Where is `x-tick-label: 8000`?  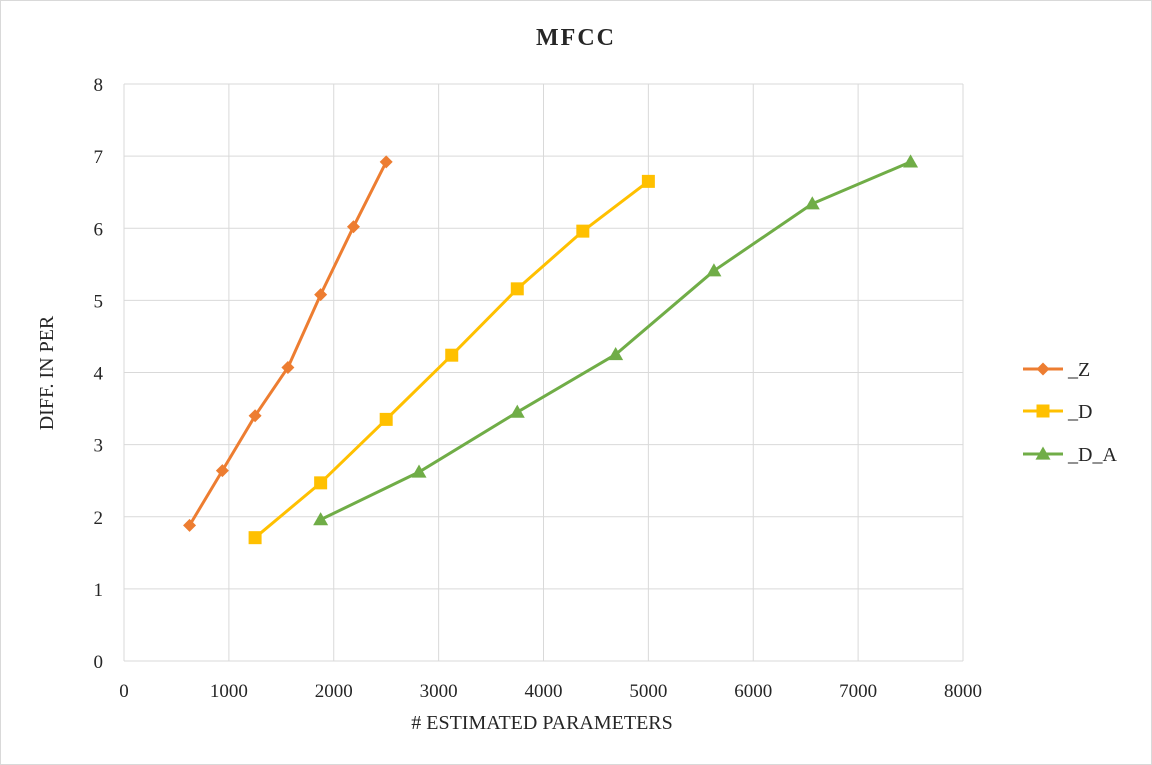 x-tick-label: 8000 is located at coordinates (963, 691).